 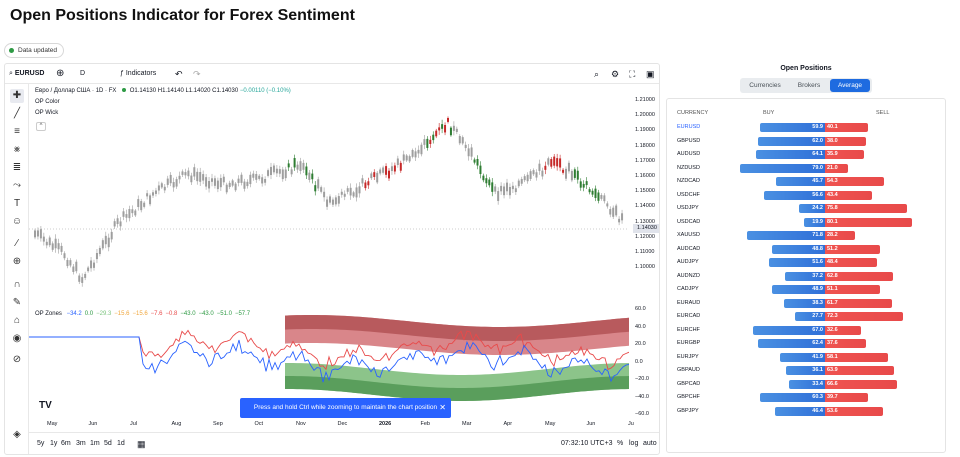 I want to click on tab-average: Average, so click(x=850, y=85).